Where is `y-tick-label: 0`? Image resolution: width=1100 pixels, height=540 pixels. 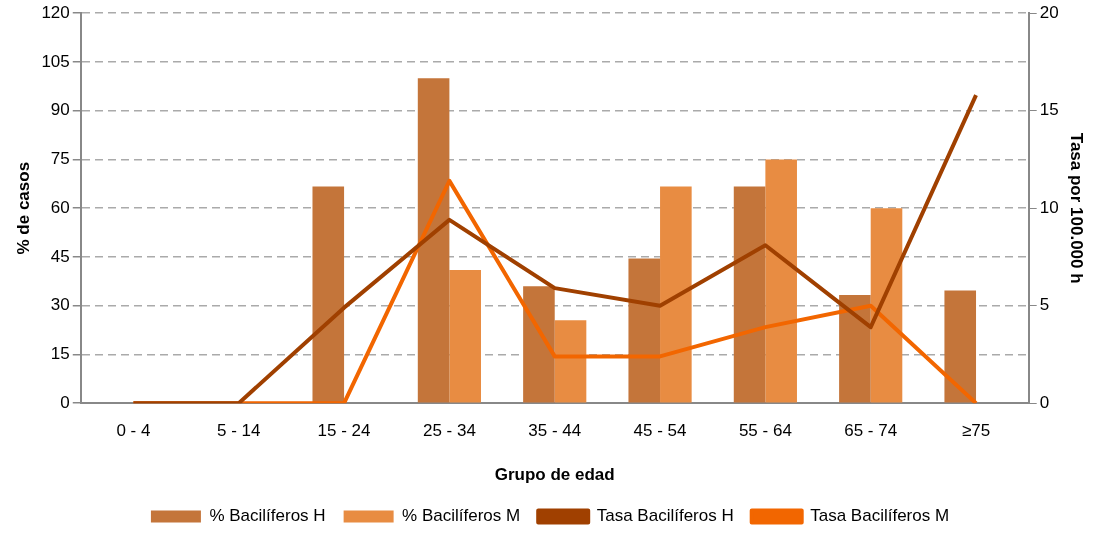 y-tick-label: 0 is located at coordinates (65, 402).